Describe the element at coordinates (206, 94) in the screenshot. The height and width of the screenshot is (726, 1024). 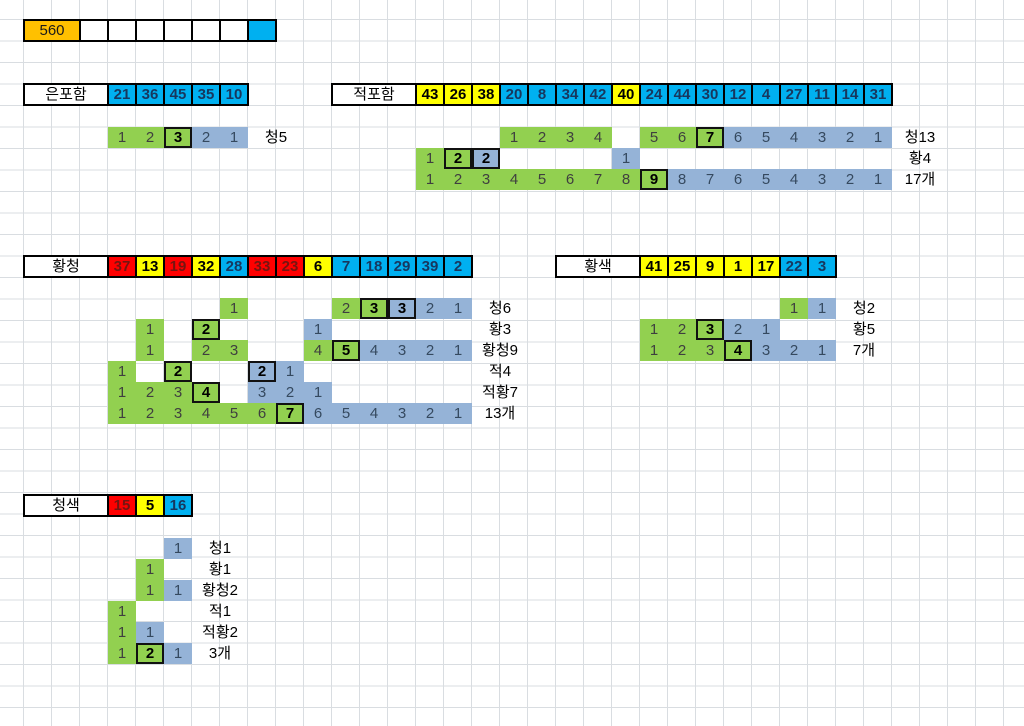
I see `silver-header-cell: 35` at that location.